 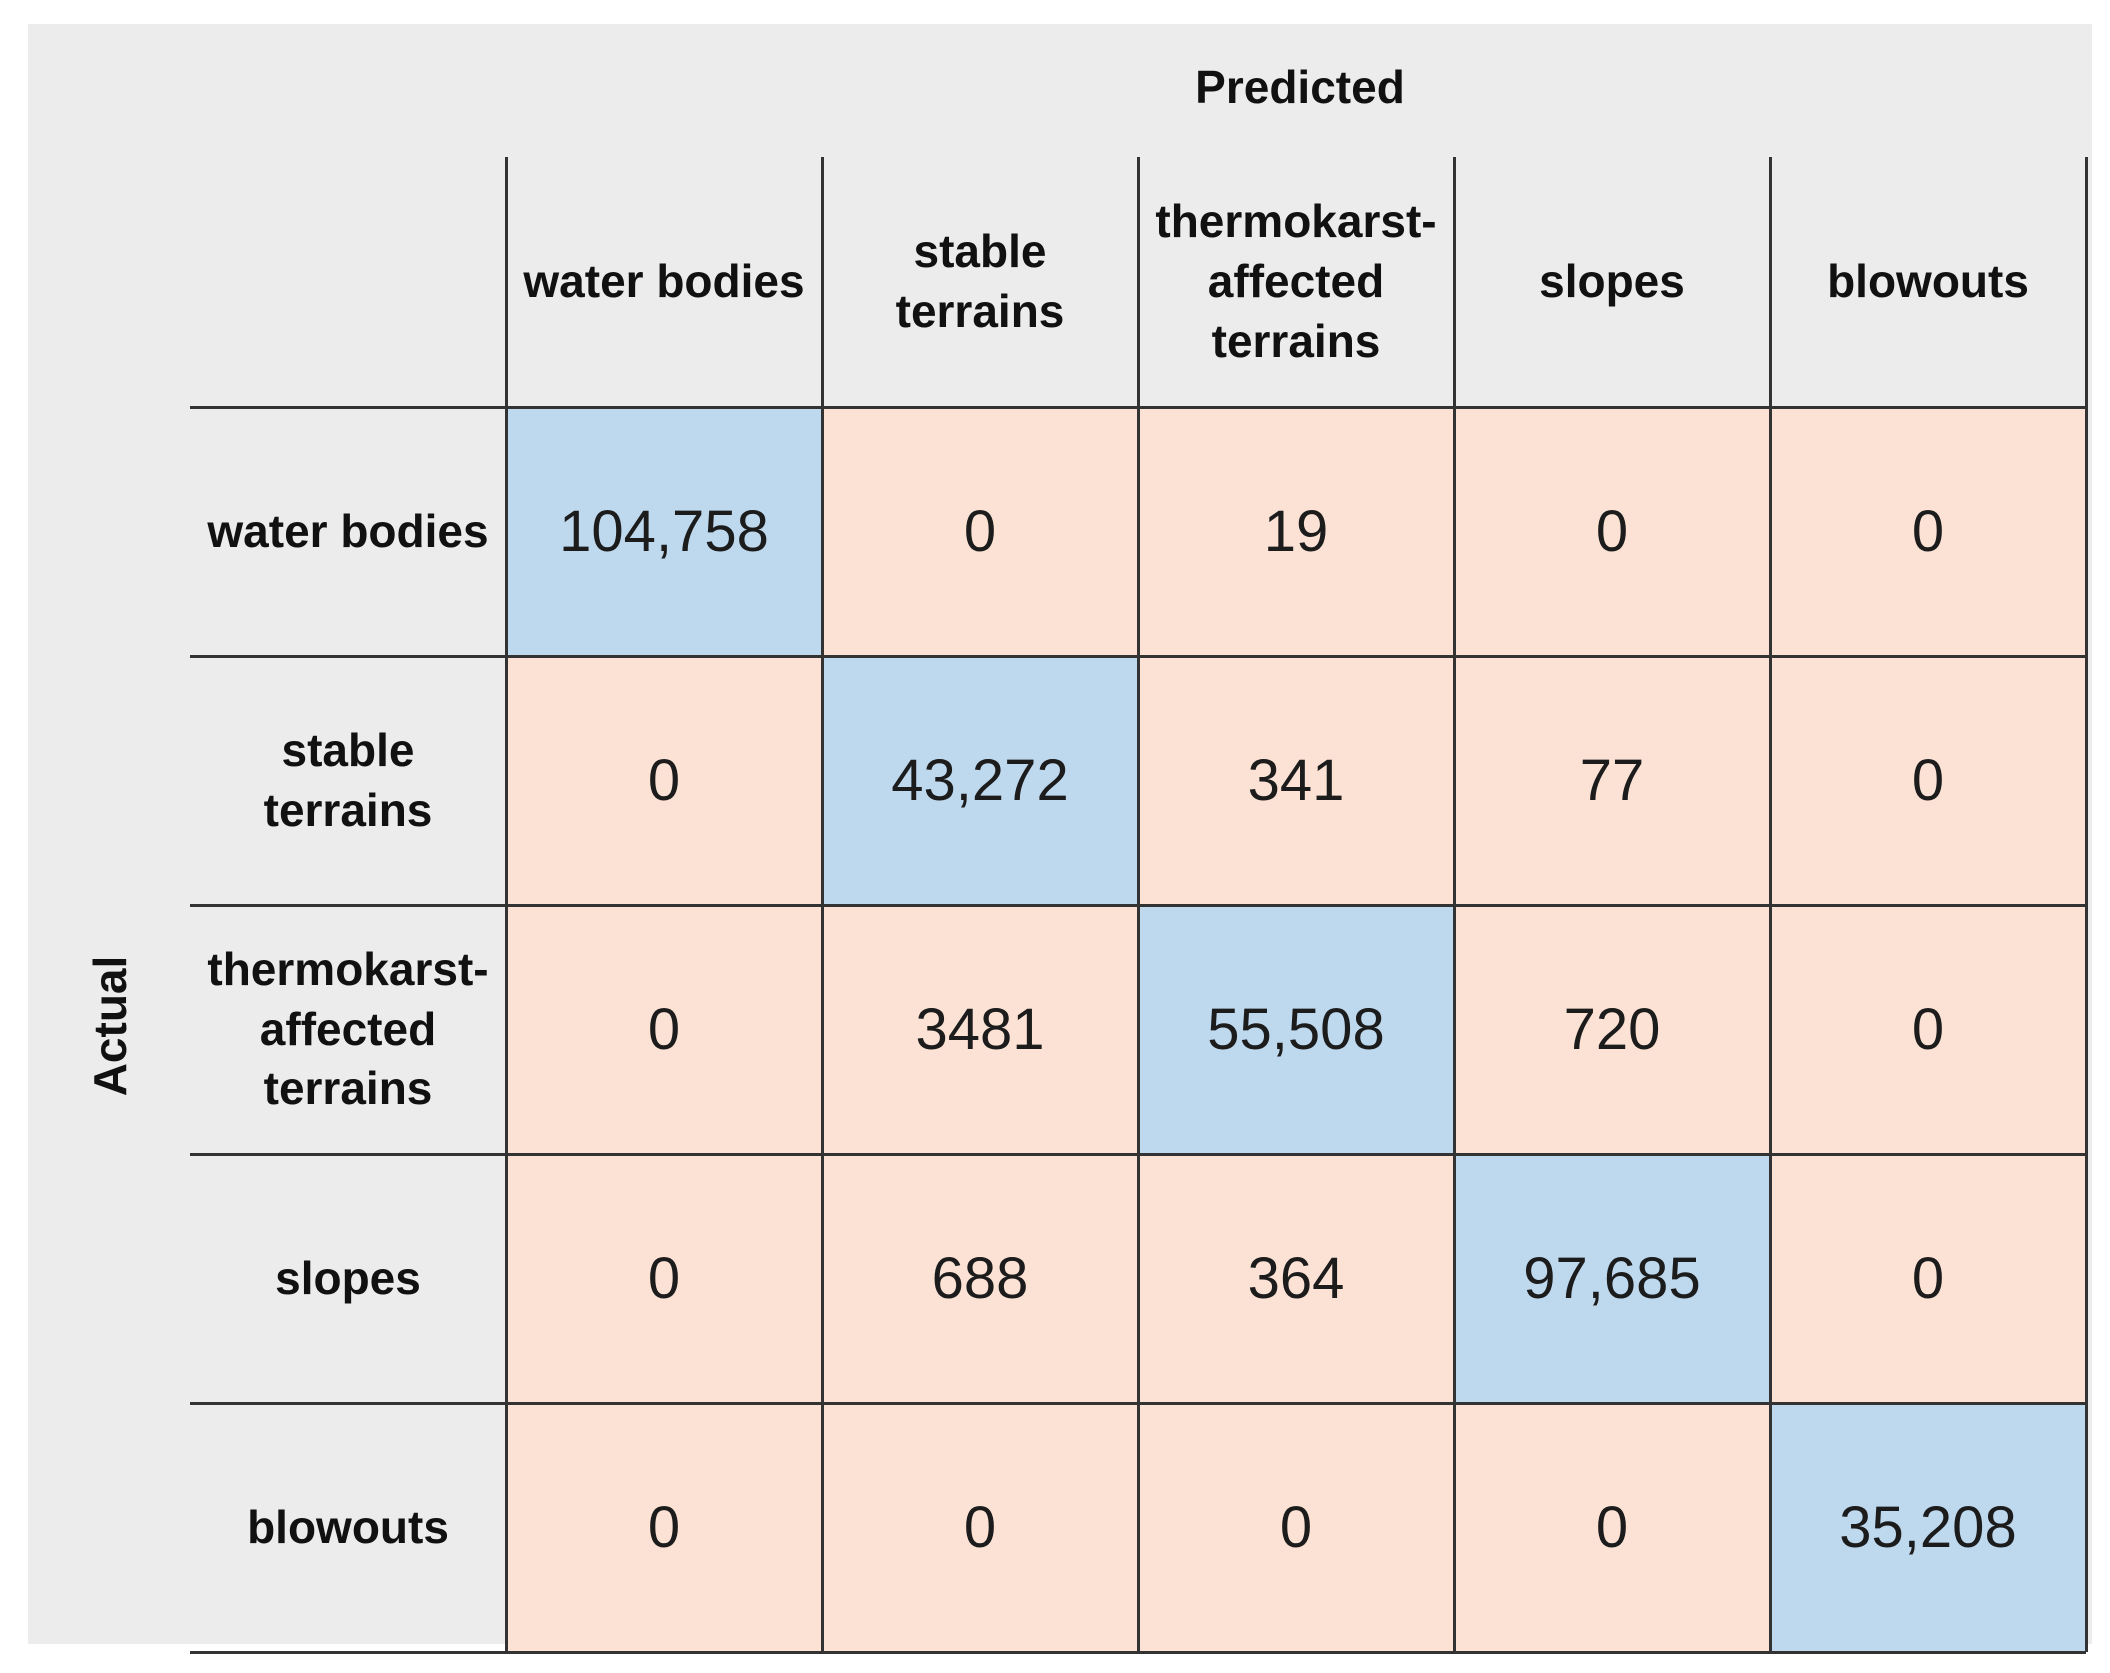 I want to click on column-header-line: blowouts, so click(x=1928, y=281).